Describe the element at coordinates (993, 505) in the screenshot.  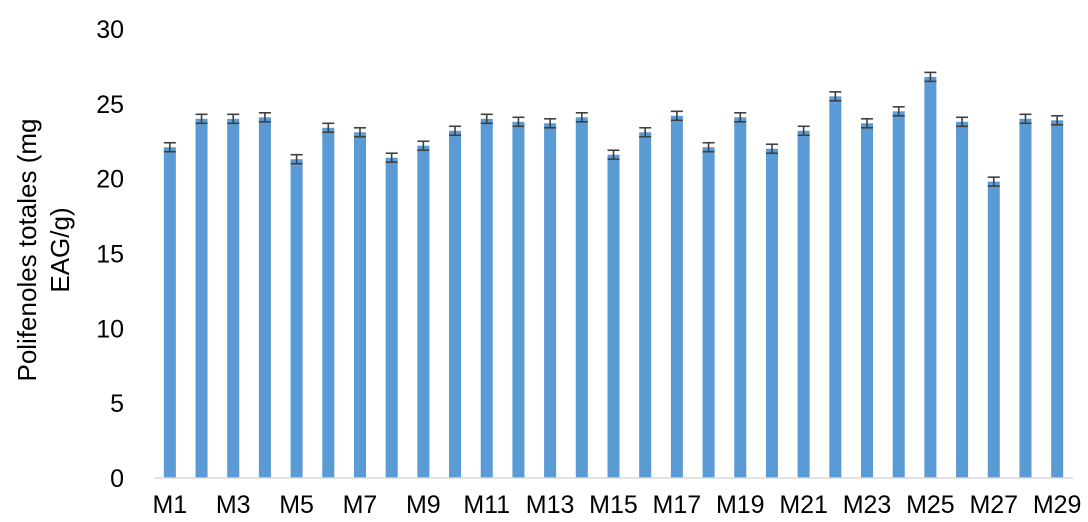
I see `x-tick-label: M27` at that location.